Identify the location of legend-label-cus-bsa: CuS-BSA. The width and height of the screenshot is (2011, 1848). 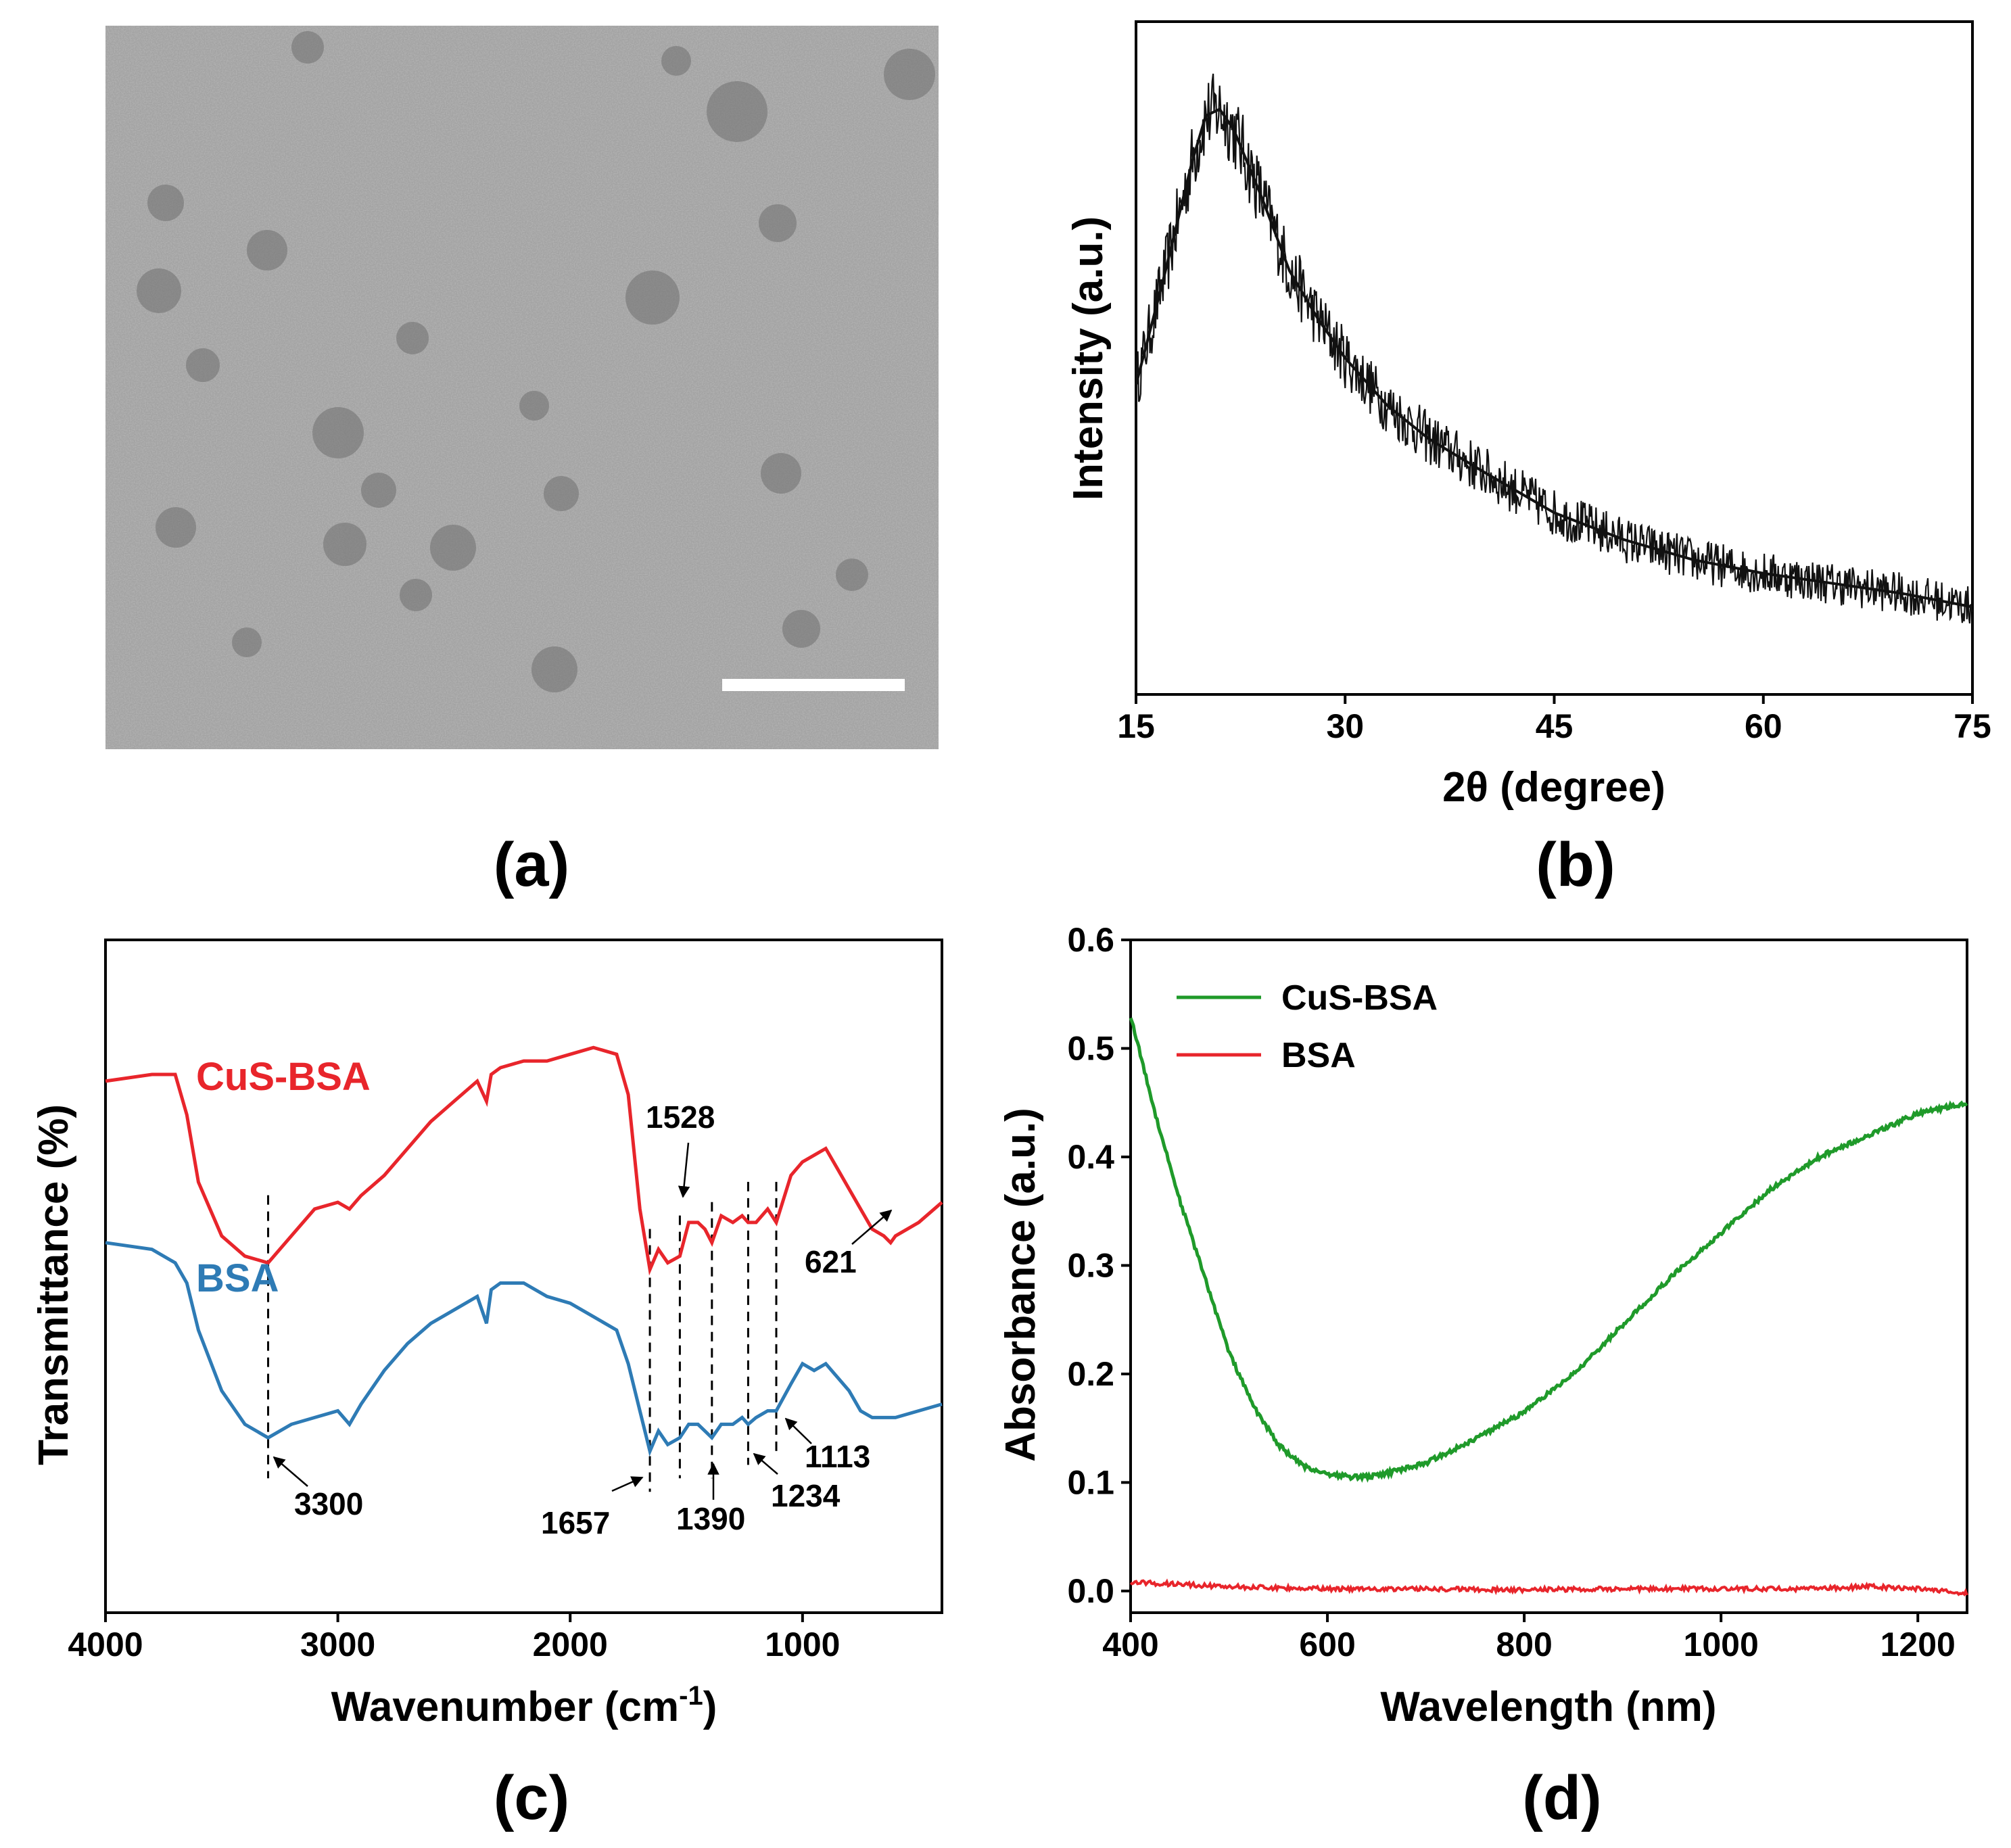
(1359, 998).